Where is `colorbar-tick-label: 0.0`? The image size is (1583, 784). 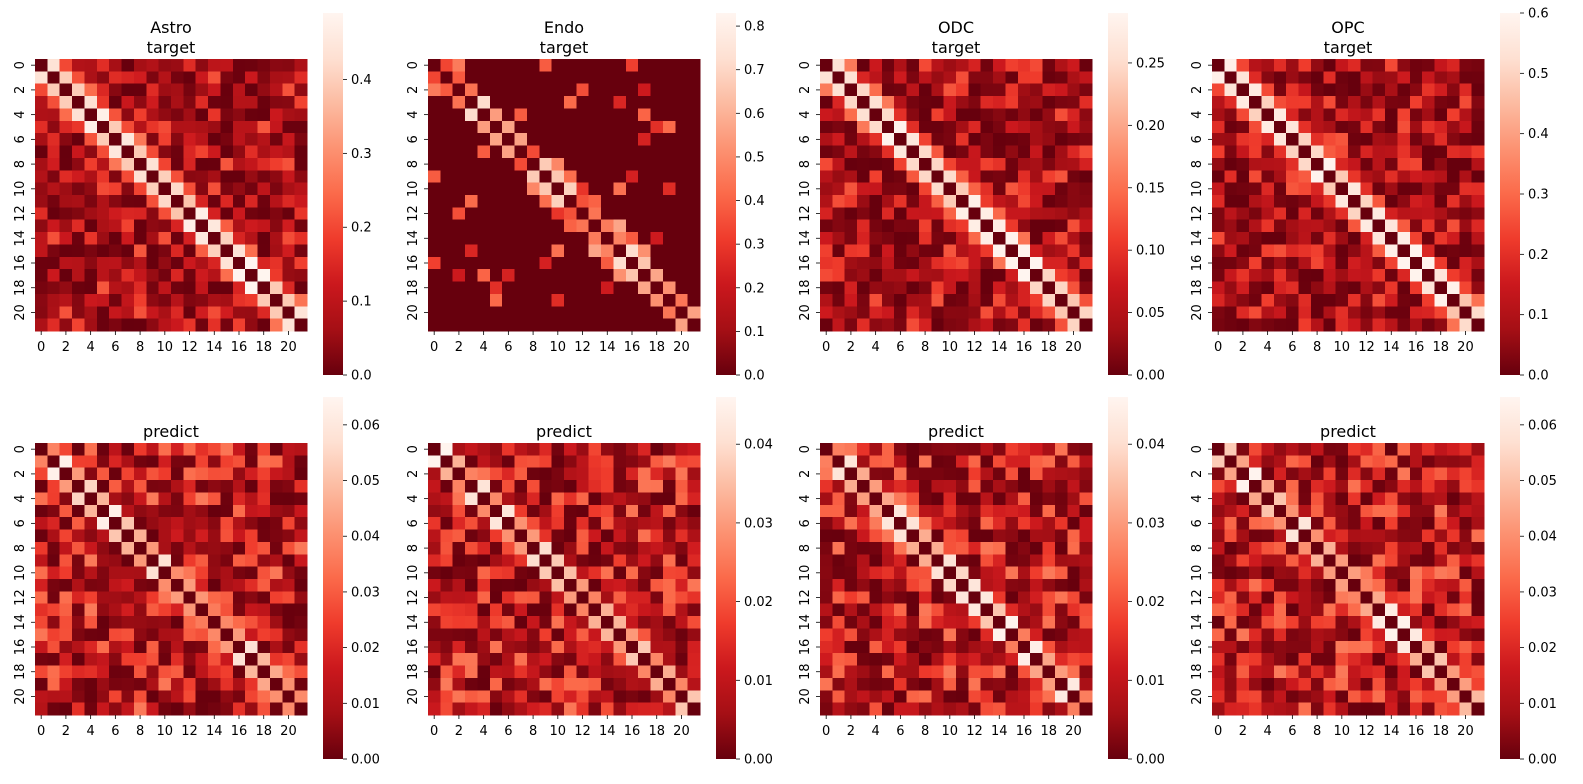 colorbar-tick-label: 0.0 is located at coordinates (1538, 376).